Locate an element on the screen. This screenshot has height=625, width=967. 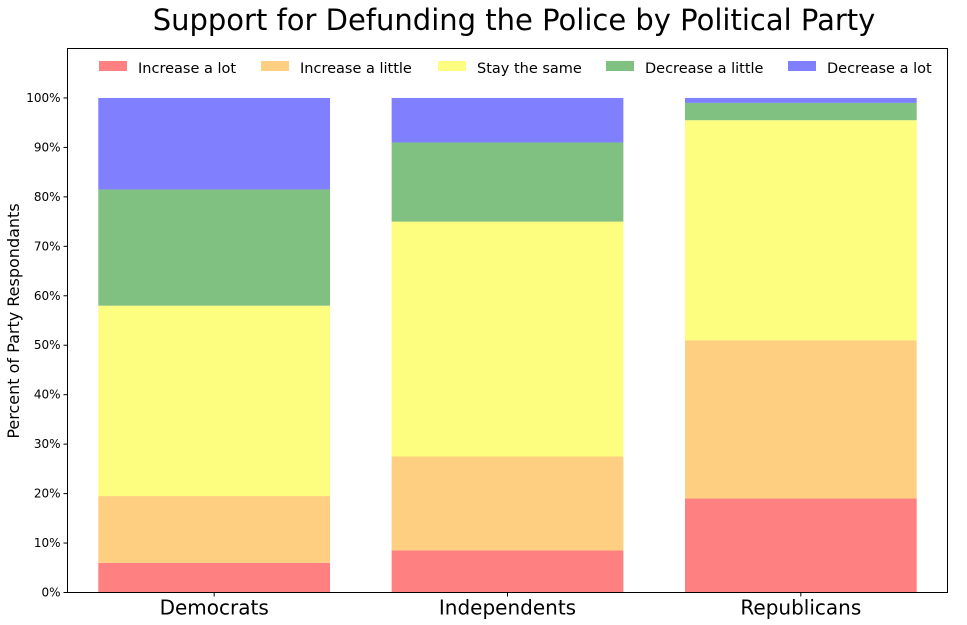
bar-segment-republicans-stay-the-same is located at coordinates (800, 230).